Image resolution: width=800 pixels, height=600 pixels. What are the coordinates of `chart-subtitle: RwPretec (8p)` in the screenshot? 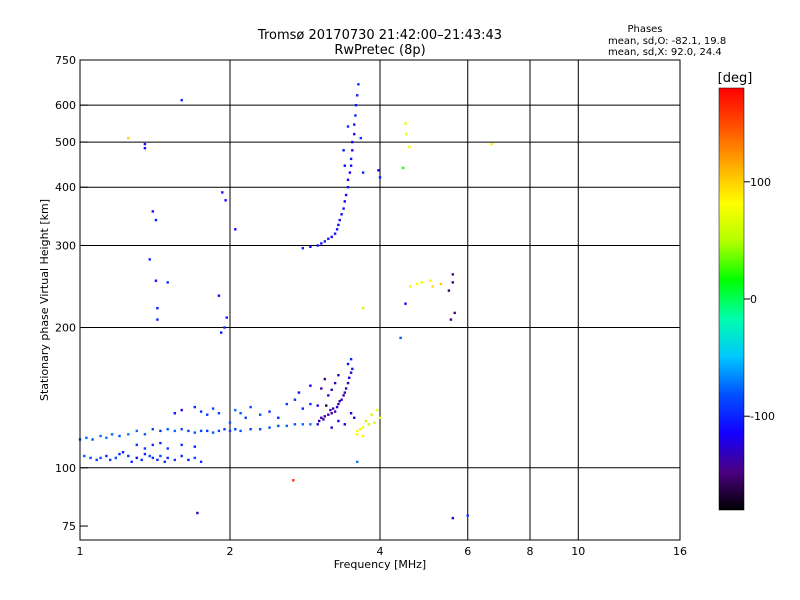 It's located at (379, 50).